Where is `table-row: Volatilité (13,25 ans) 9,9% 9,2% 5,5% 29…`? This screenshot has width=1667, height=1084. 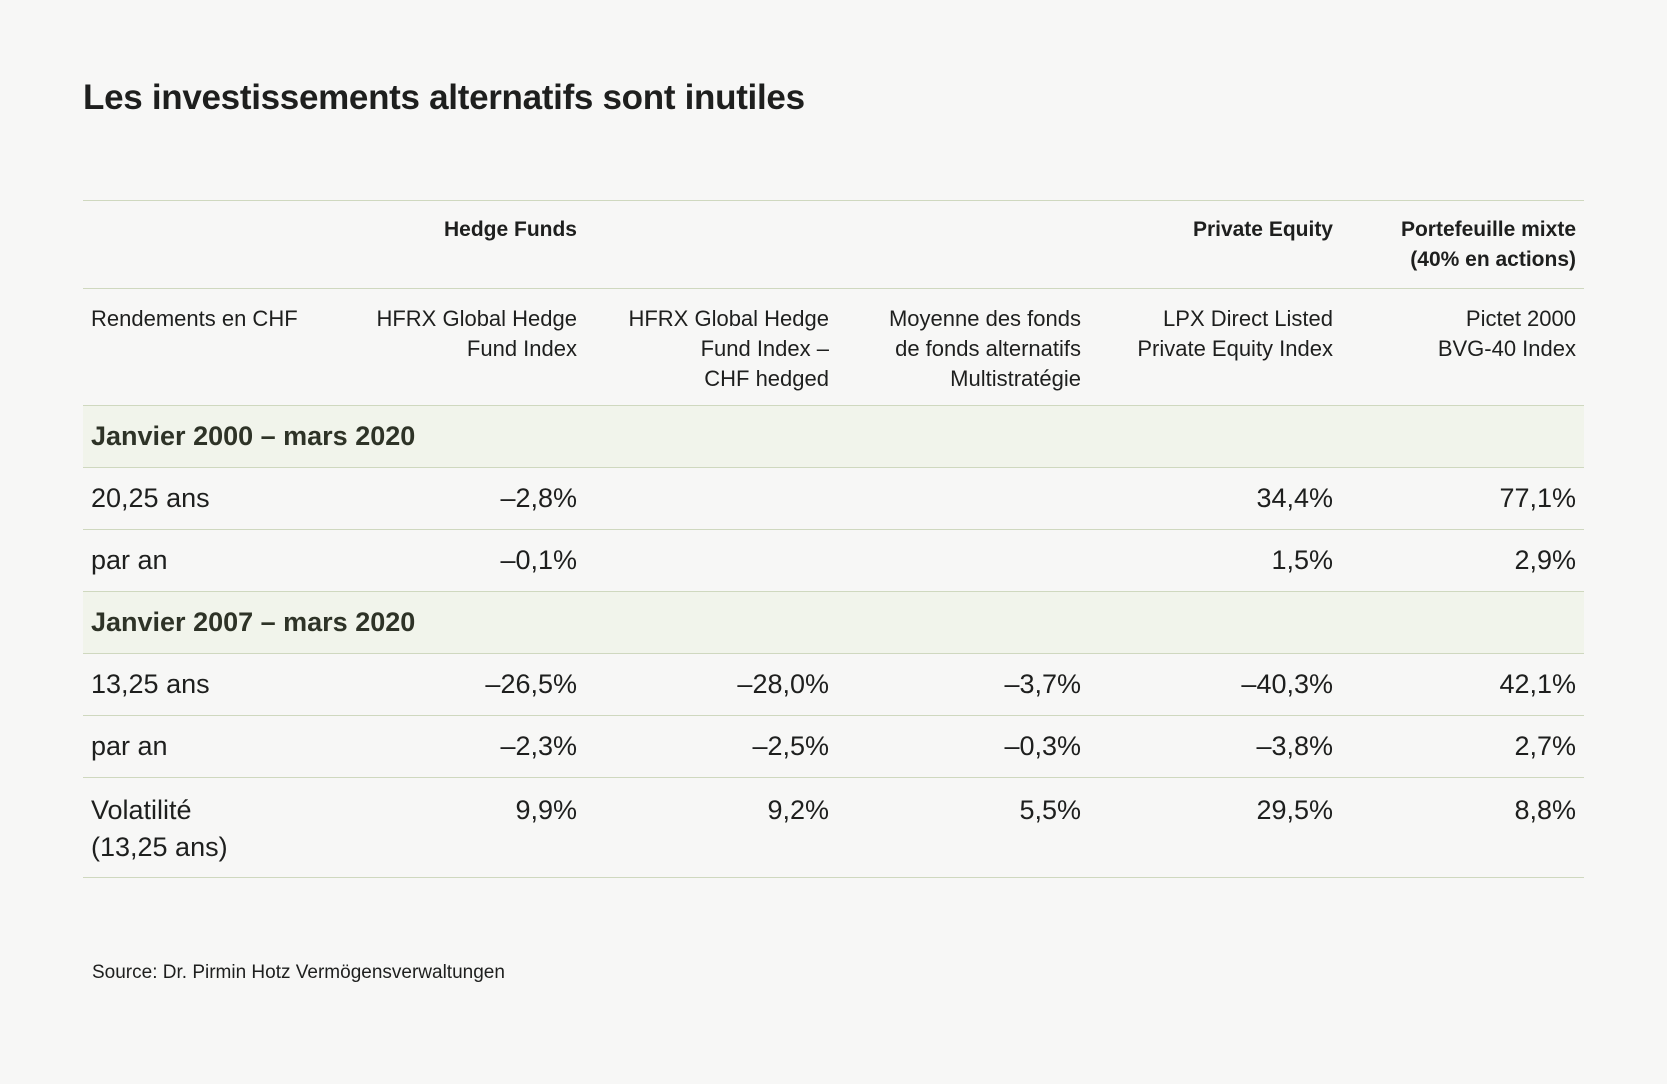
table-row: Volatilité (13,25 ans) 9,9% 9,2% 5,5% 29… is located at coordinates (833, 827).